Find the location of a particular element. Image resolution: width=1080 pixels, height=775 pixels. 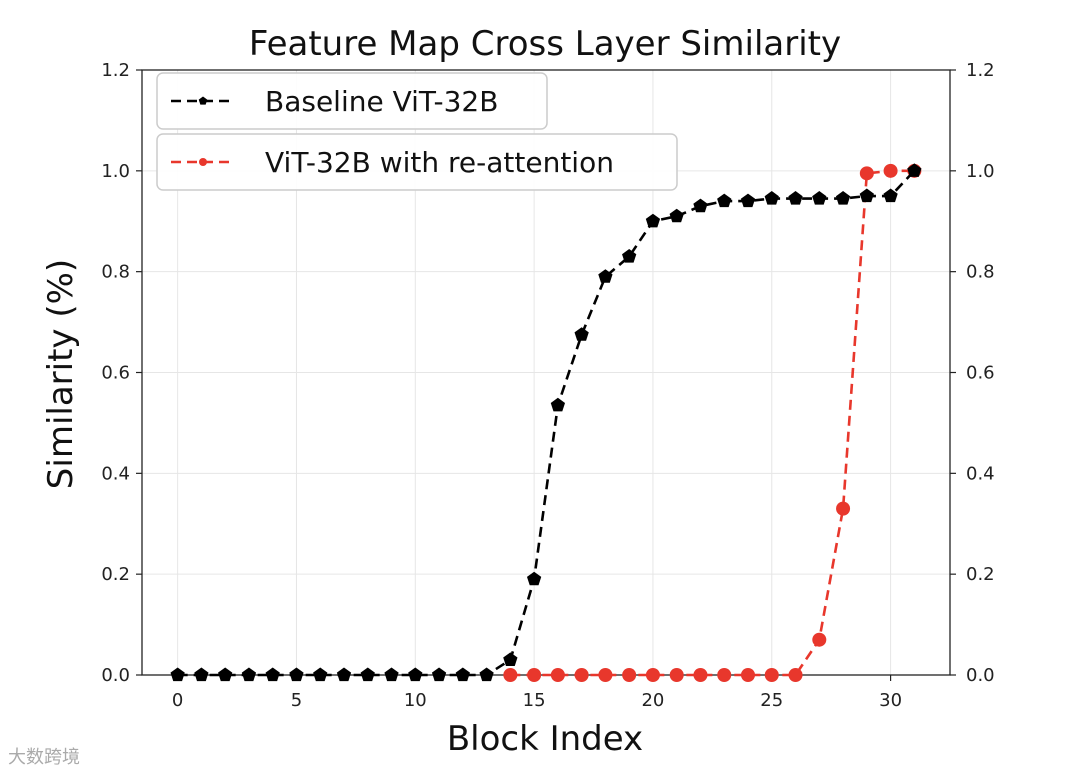

y-tick-label: 0.6 is located at coordinates (115, 373).